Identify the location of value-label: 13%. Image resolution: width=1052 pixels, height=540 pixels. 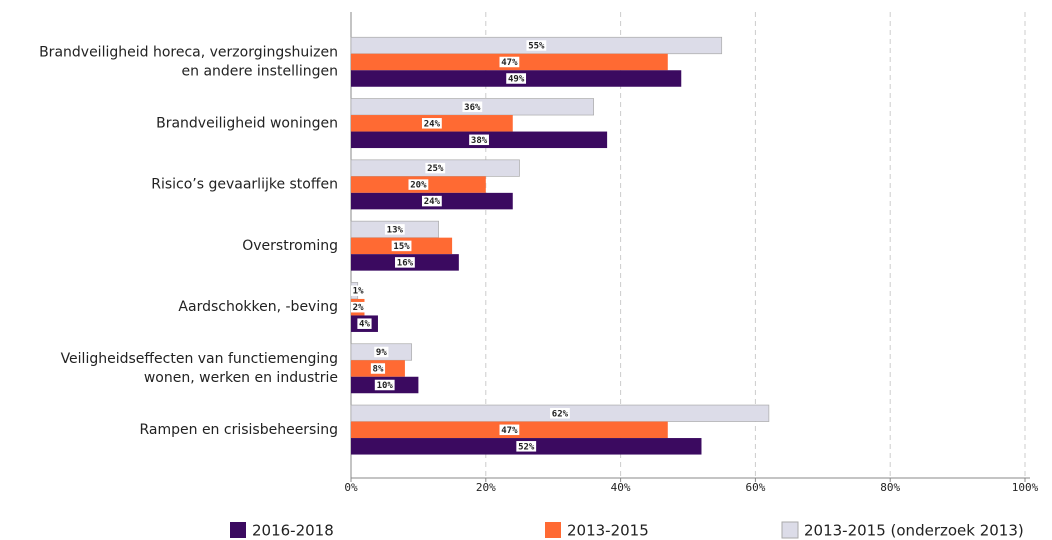
(395, 230).